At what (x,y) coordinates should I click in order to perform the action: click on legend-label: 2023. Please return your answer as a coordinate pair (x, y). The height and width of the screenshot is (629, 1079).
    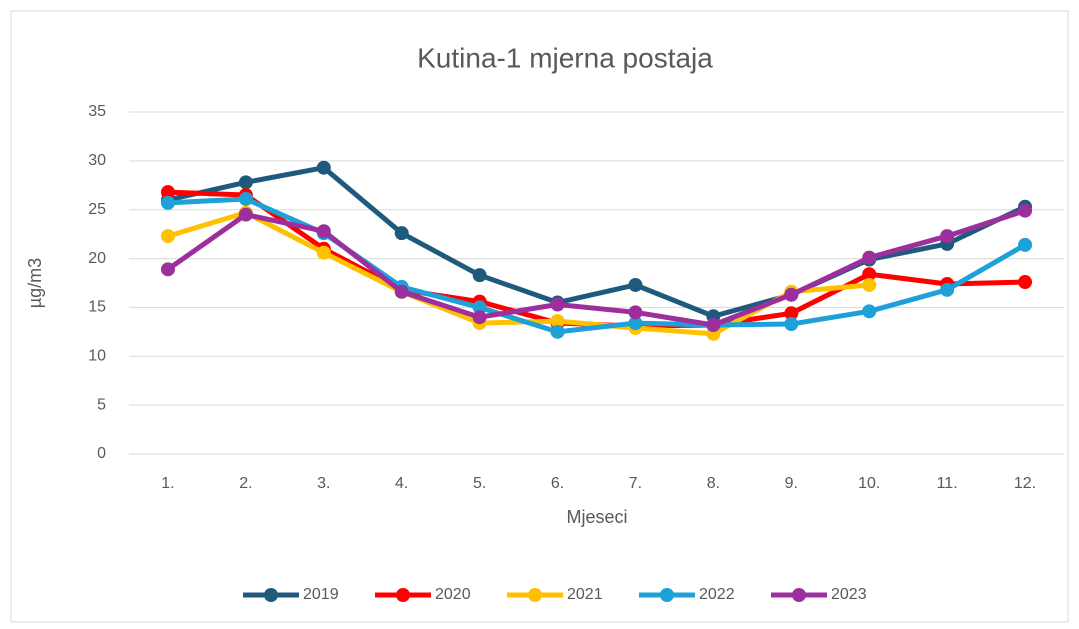
    Looking at the image, I should click on (849, 594).